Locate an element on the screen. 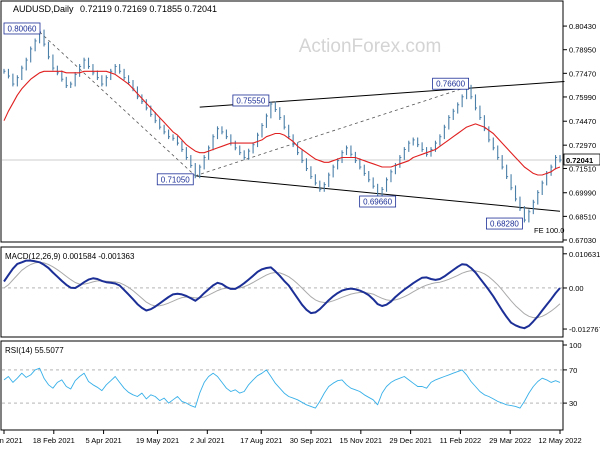 This screenshot has width=600, height=455. annotation-label: 0.68280 is located at coordinates (504, 224).